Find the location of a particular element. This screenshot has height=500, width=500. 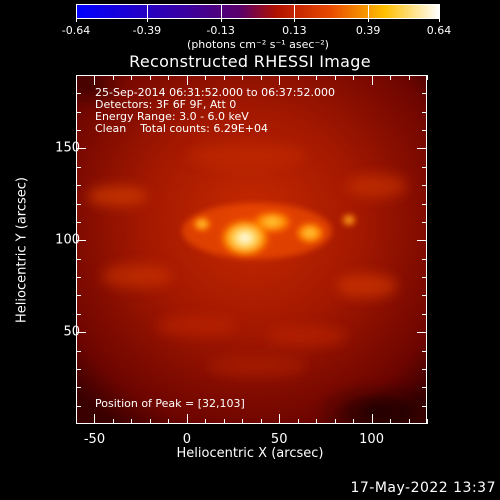

x-tick-label: 0 is located at coordinates (186, 439).